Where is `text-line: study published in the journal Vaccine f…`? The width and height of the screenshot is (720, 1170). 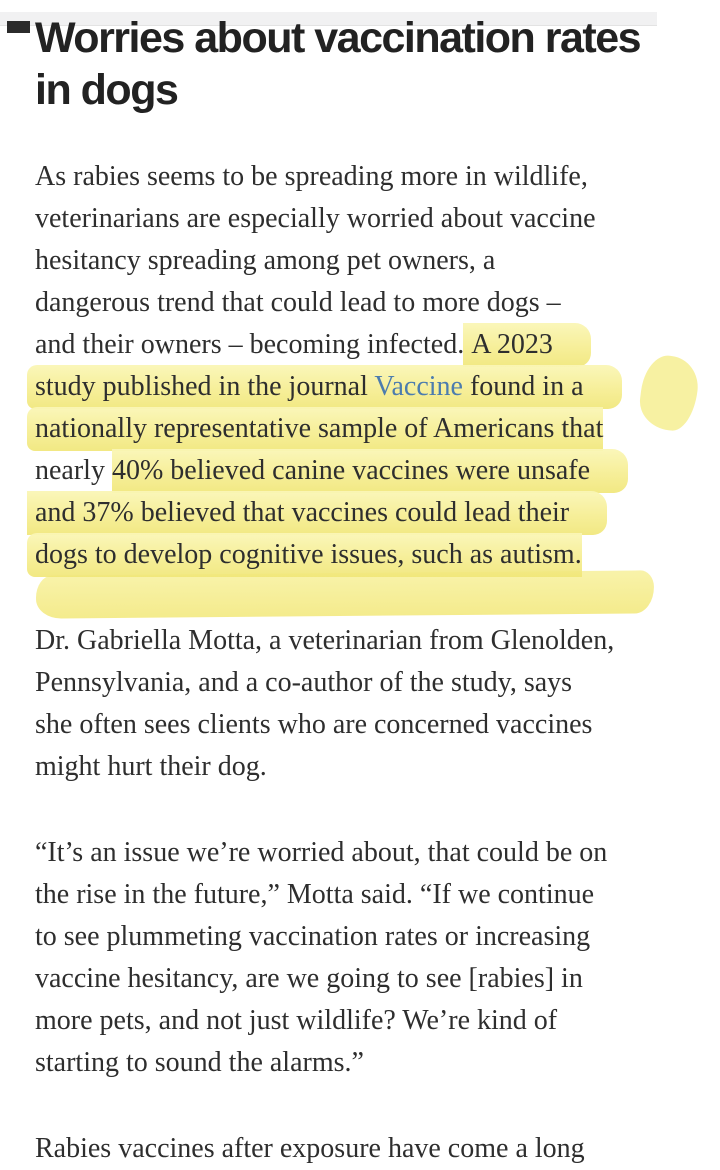 text-line: study published in the journal Vaccine f… is located at coordinates (361, 387).